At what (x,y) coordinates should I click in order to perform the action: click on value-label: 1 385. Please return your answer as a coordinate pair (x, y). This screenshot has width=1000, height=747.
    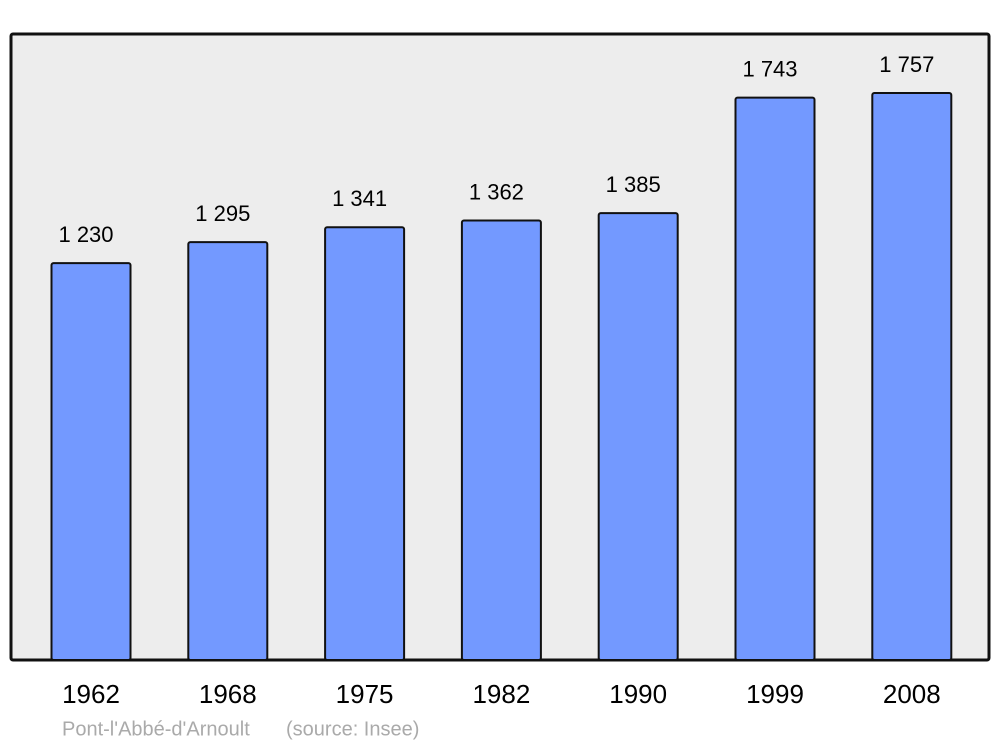
    Looking at the image, I should click on (633, 184).